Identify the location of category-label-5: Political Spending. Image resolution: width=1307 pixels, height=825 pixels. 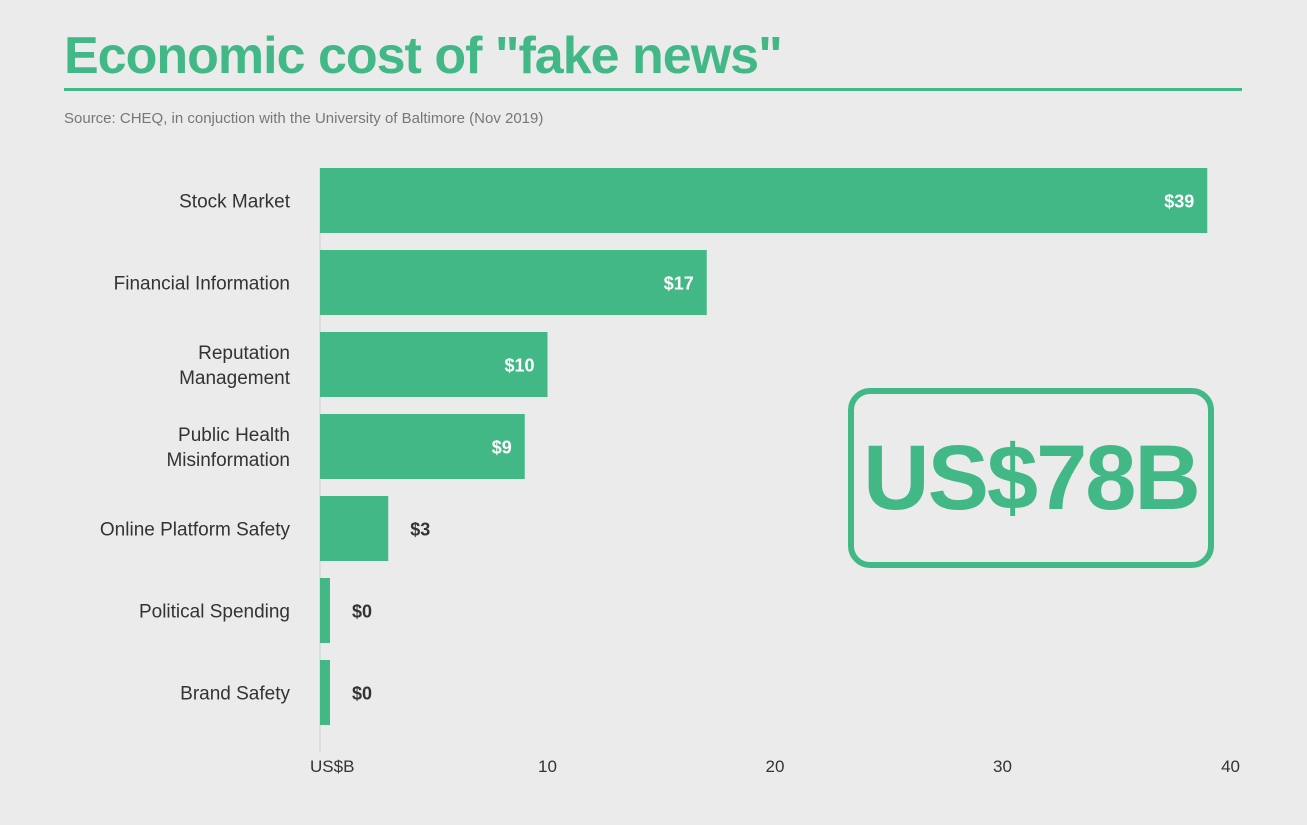
(214, 612).